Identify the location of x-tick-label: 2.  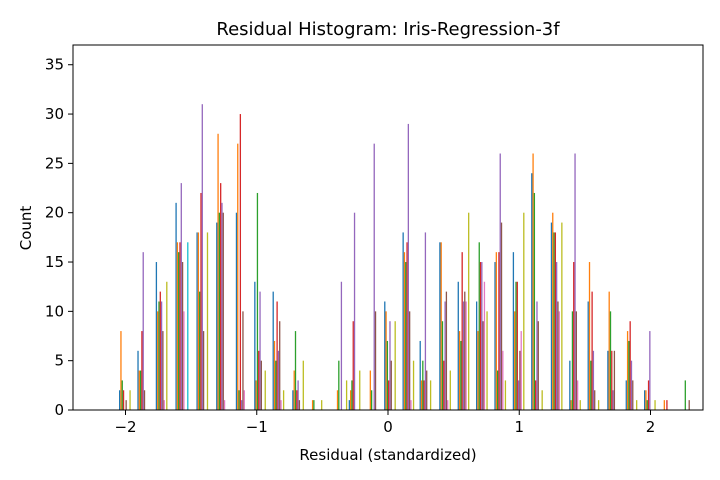
(651, 427).